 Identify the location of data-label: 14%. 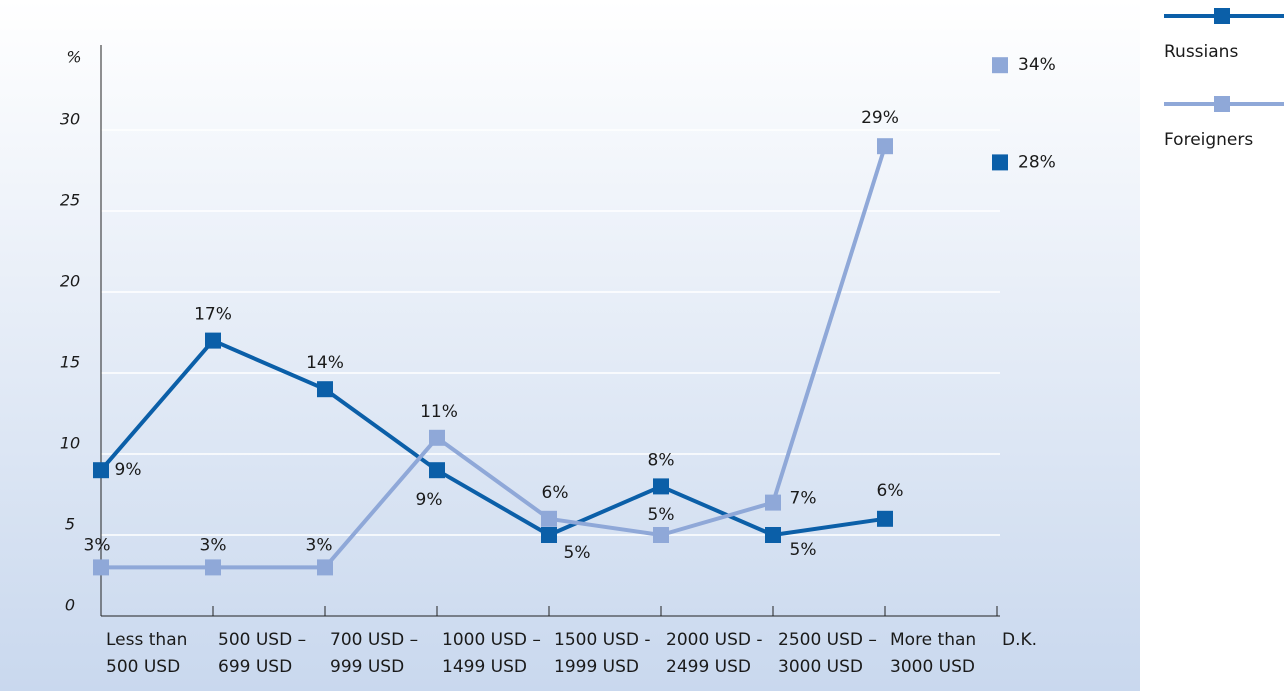
(325, 363).